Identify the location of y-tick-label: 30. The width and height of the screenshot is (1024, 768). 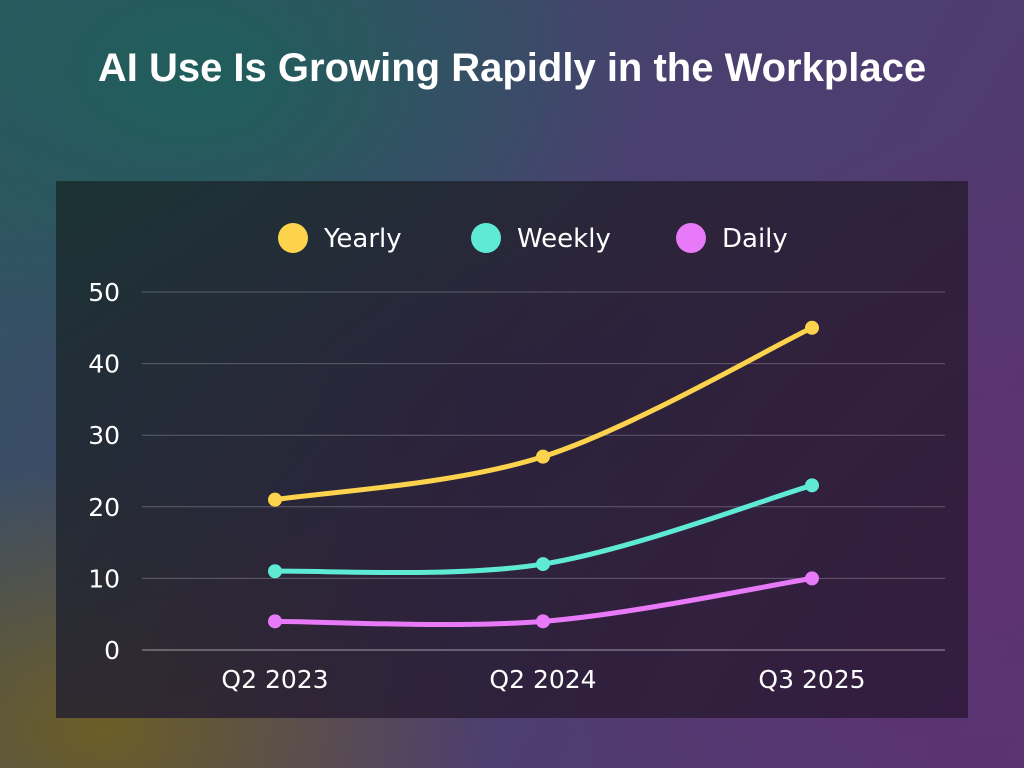
(104, 435).